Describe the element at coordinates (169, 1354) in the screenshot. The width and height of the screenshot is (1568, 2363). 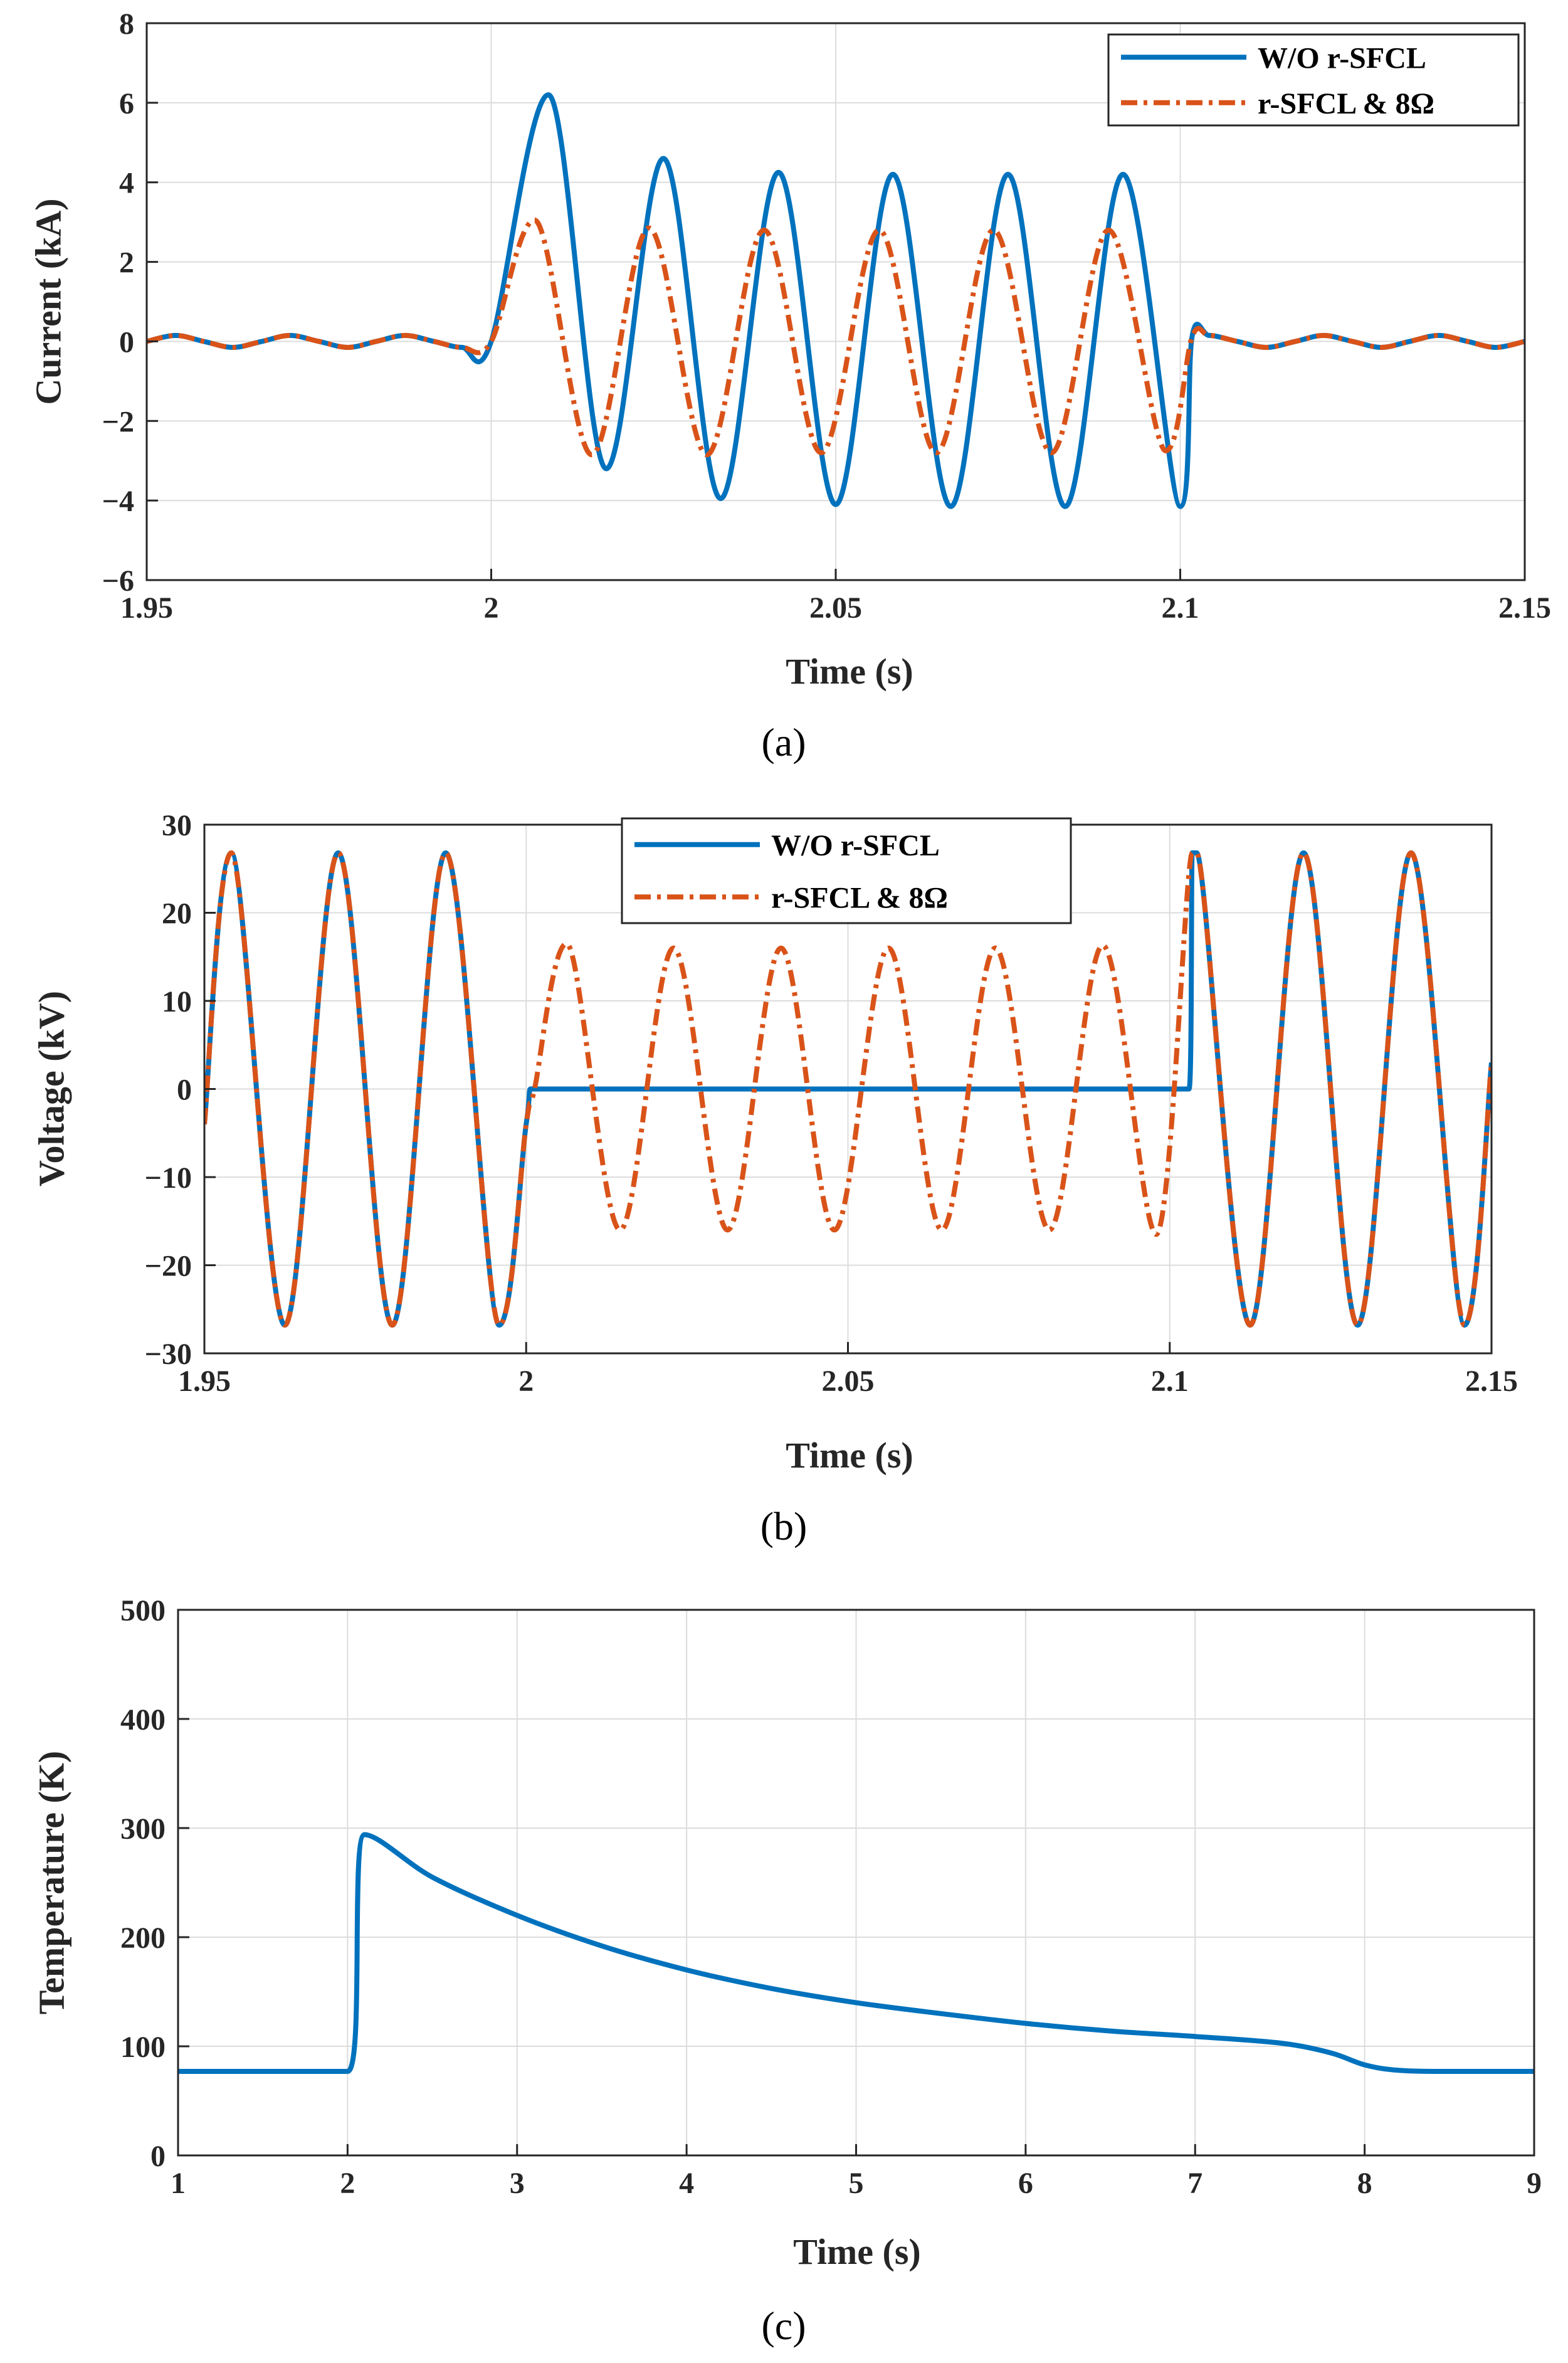
I see `y-tick-label: −30` at that location.